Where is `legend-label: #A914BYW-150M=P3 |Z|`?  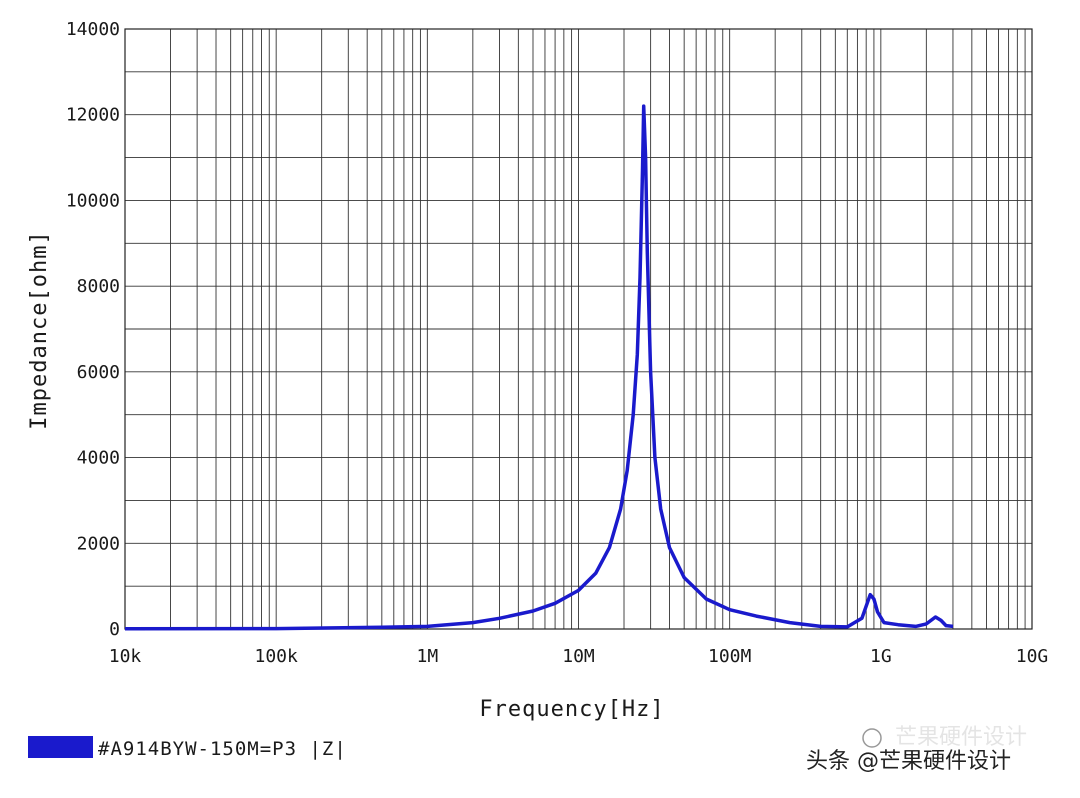
legend-label: #A914BYW-150M=P3 |Z| is located at coordinates (222, 749).